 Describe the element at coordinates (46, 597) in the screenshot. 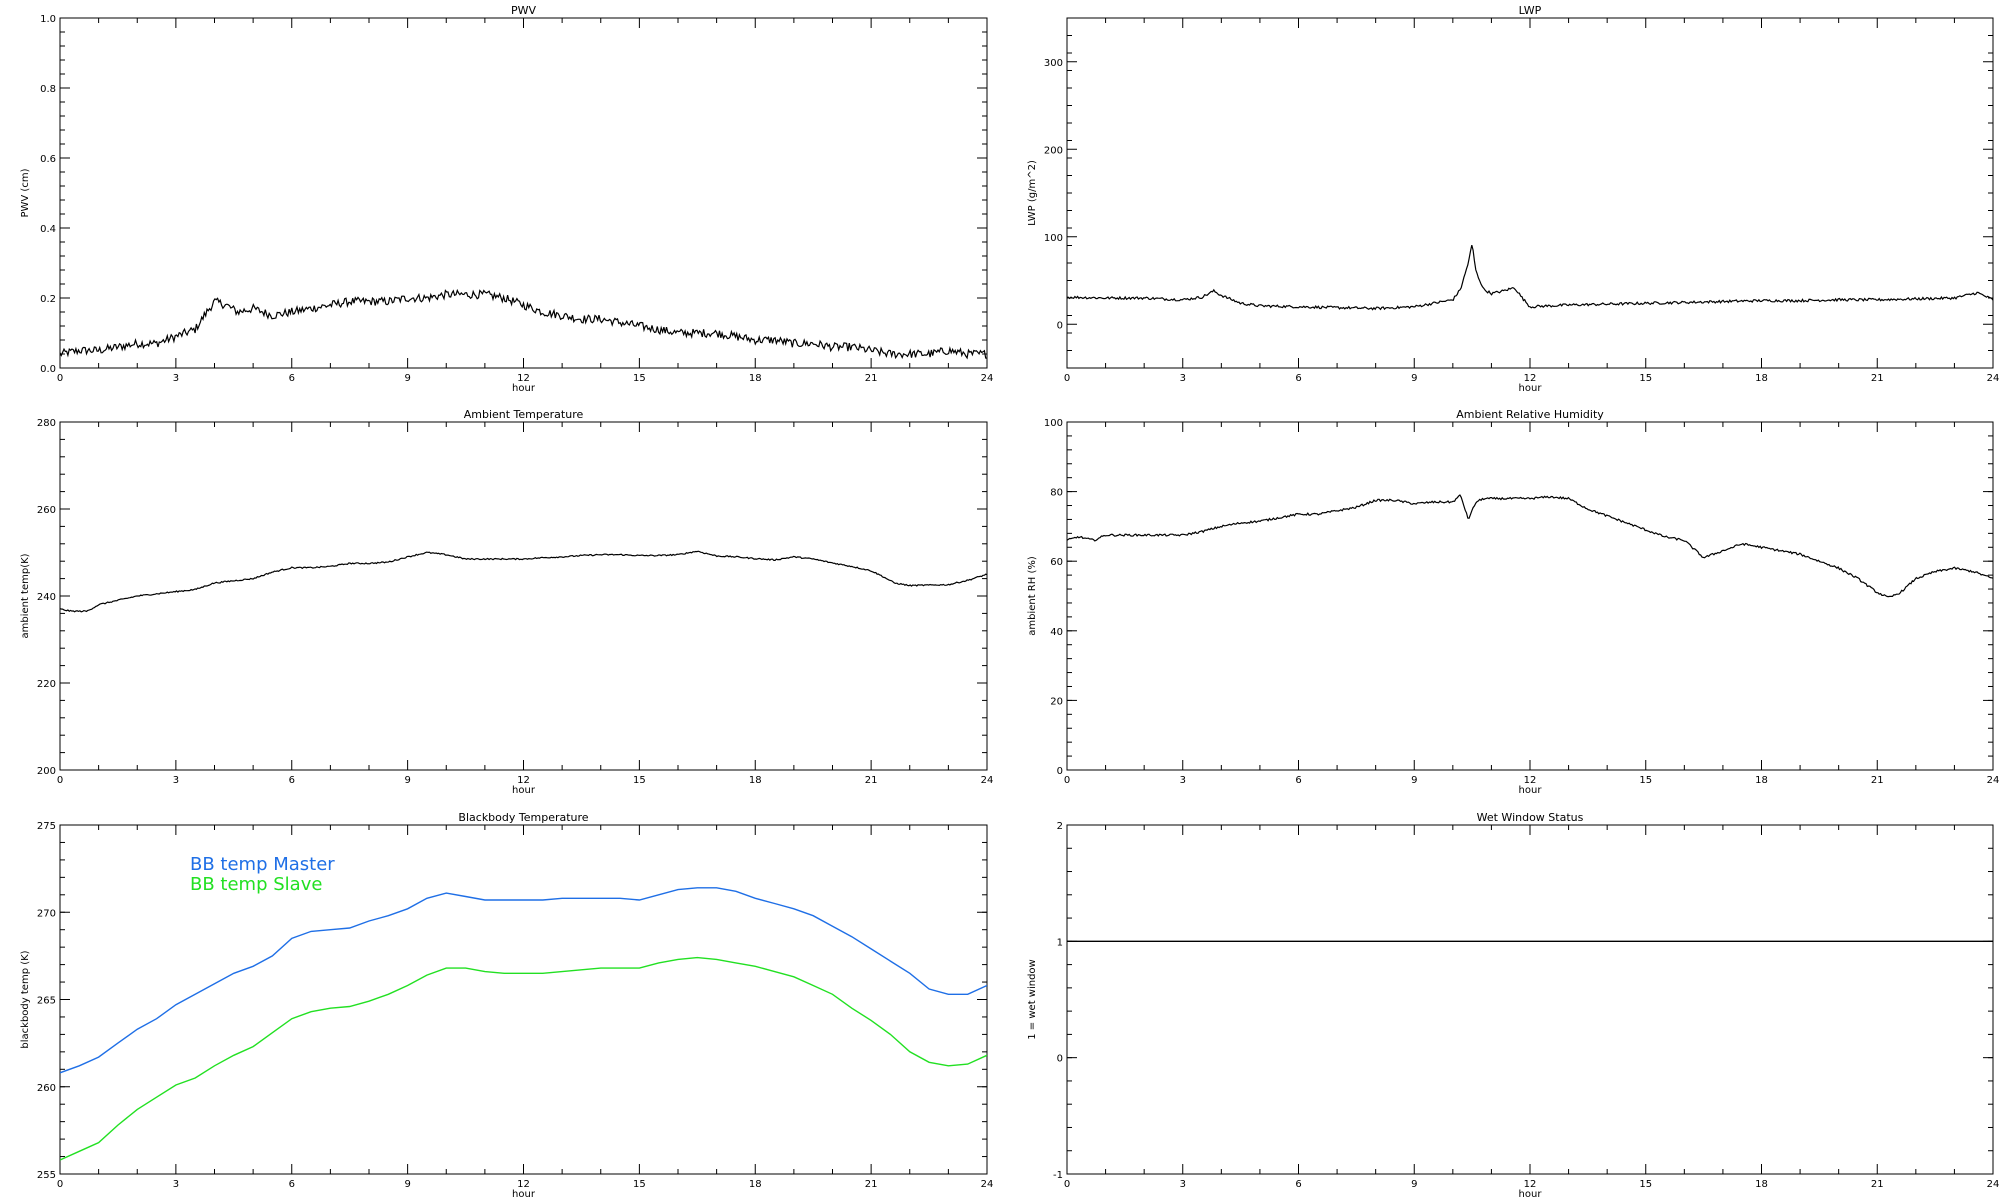

I see `y-tick-label: 240` at that location.